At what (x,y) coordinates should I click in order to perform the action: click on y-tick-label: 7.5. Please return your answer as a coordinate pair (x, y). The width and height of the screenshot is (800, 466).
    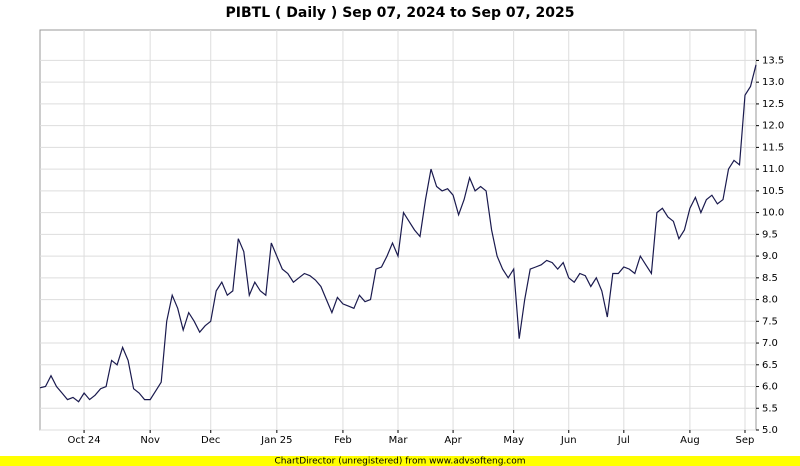
    Looking at the image, I should click on (770, 321).